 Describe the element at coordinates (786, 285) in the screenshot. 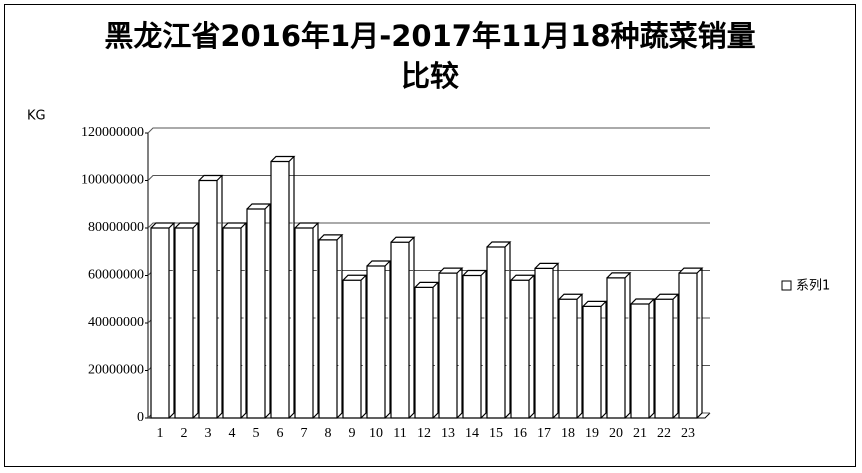

I see `legend-swatch` at that location.